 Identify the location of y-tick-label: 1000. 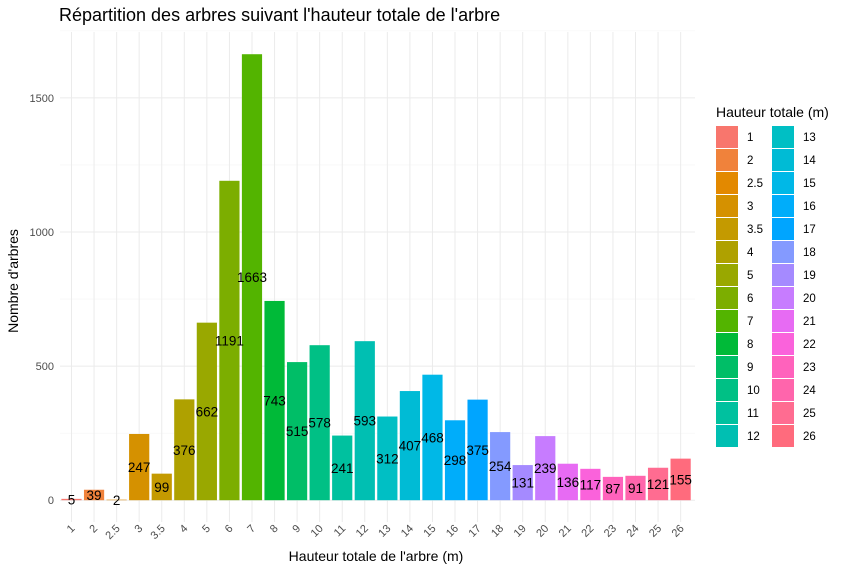
(42, 233).